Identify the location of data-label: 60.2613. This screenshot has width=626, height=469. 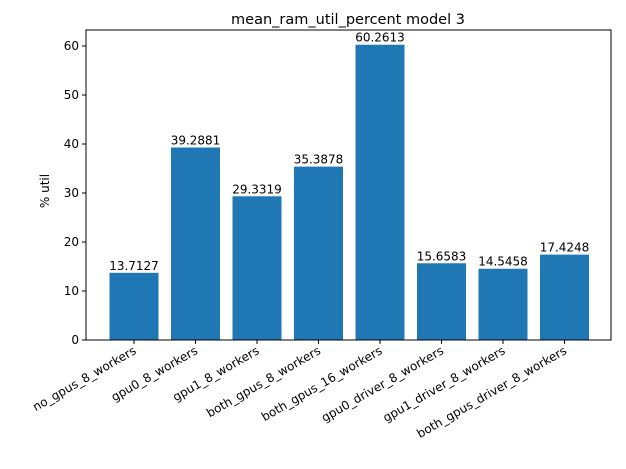
(380, 38).